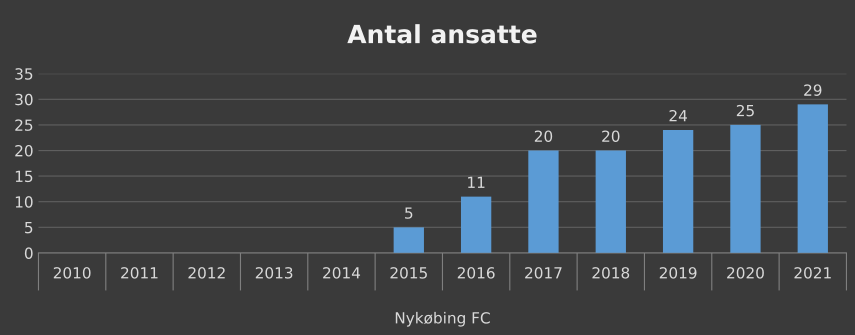  I want to click on y-tick-label: 30, so click(24, 100).